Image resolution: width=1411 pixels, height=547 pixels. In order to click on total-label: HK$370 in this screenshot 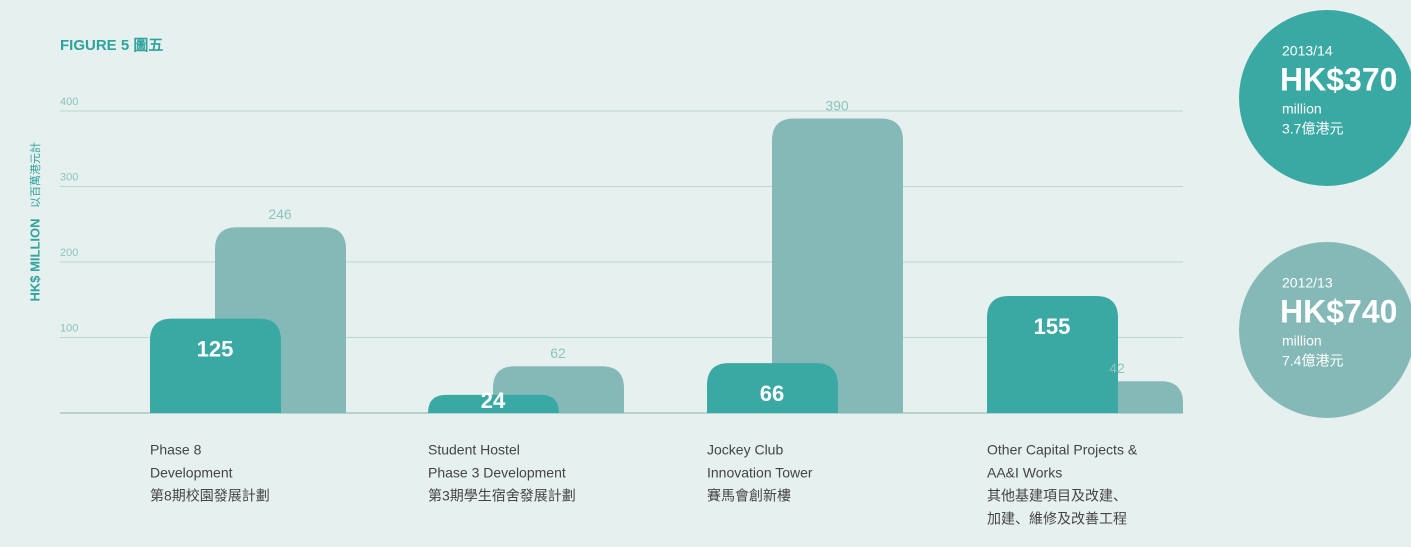, I will do `click(1338, 79)`.